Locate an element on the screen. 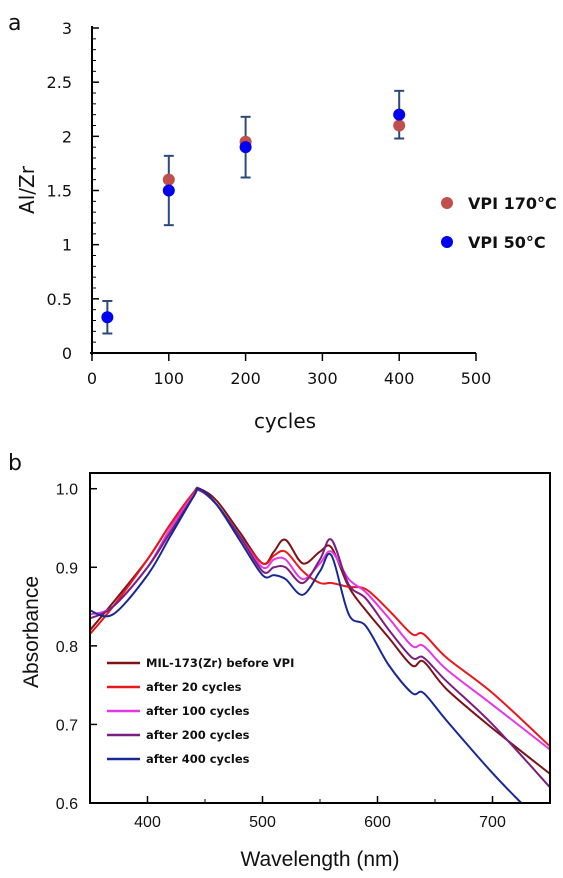 This screenshot has width=563, height=878. panel-b-y-axis-label: Absorbance is located at coordinates (31, 632).